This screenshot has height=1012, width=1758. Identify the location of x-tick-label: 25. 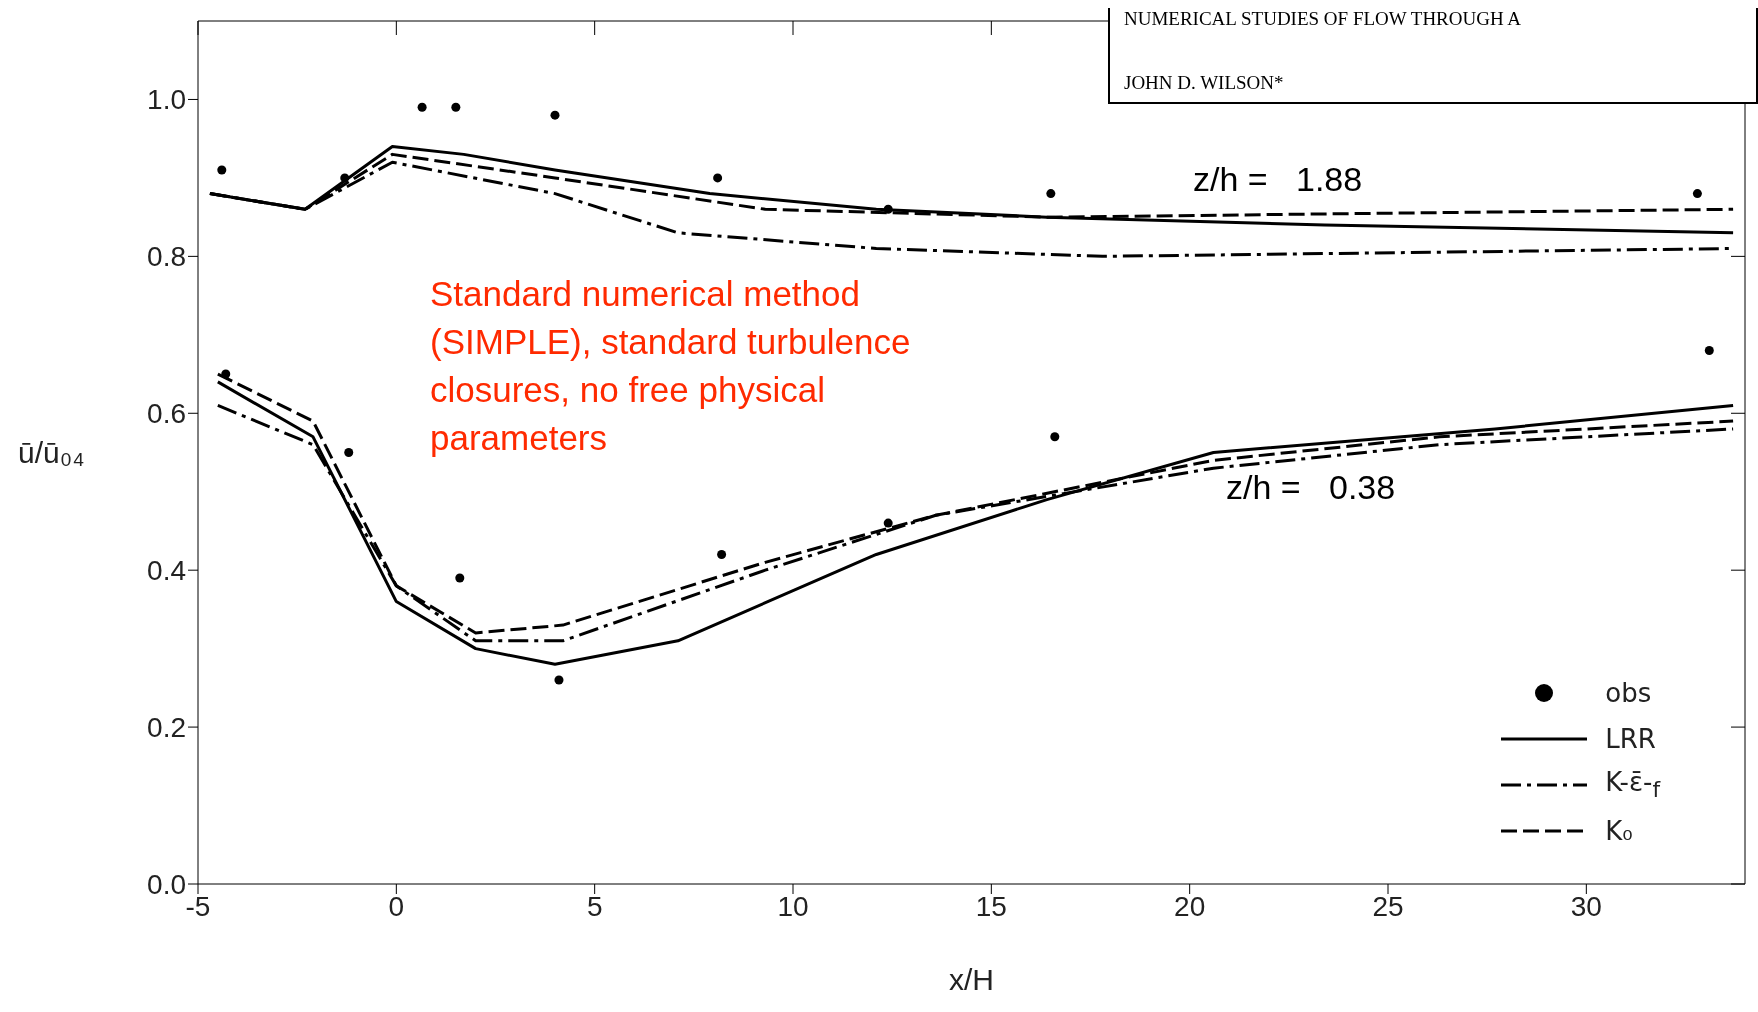
(1388, 906).